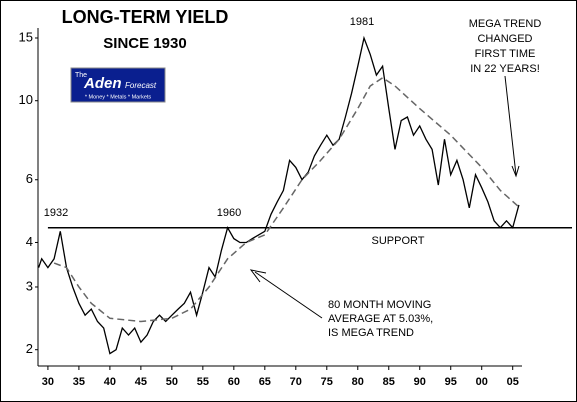 This screenshot has height=402, width=577. Describe the element at coordinates (234, 382) in the screenshot. I see `x-tick-label: 60` at that location.